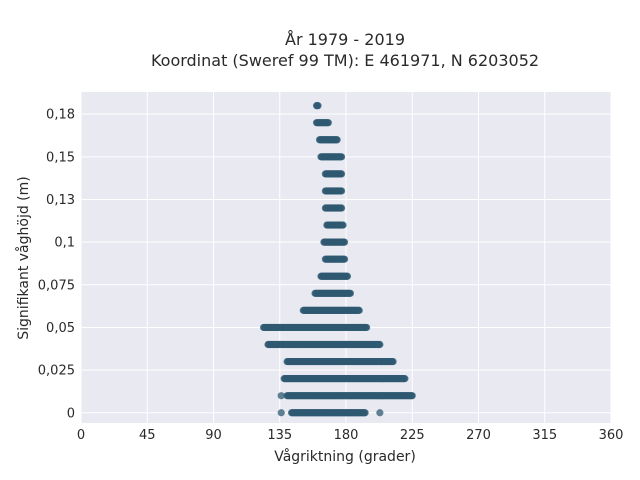  Describe the element at coordinates (60, 200) in the screenshot. I see `y-tick-label: 0,13` at that location.